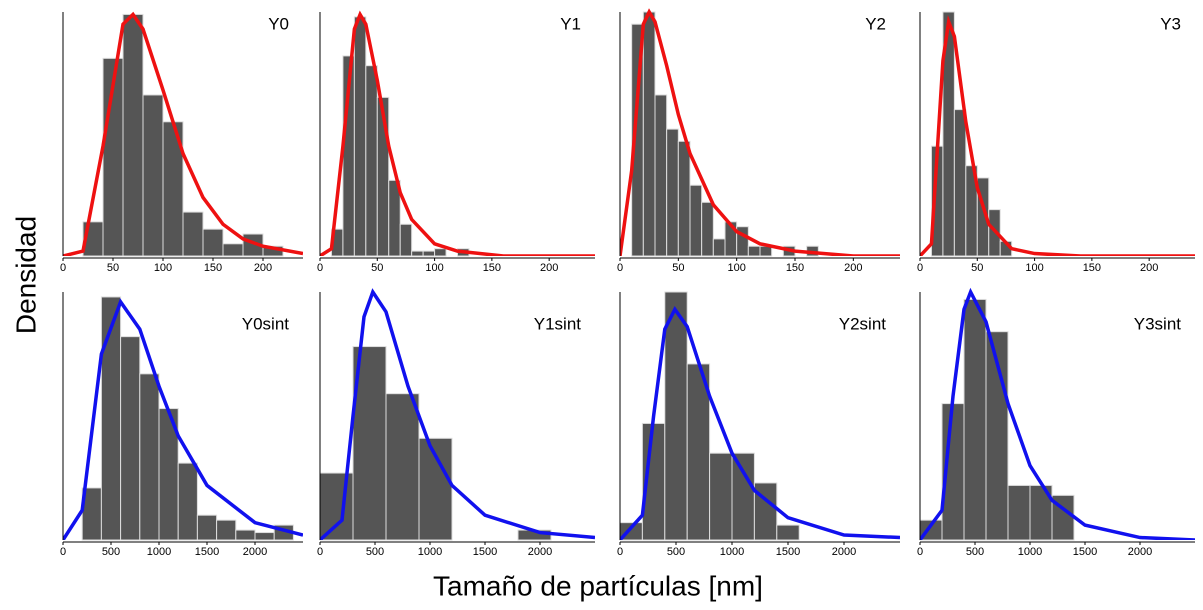  I want to click on panel-title: Y3, so click(1170, 23).